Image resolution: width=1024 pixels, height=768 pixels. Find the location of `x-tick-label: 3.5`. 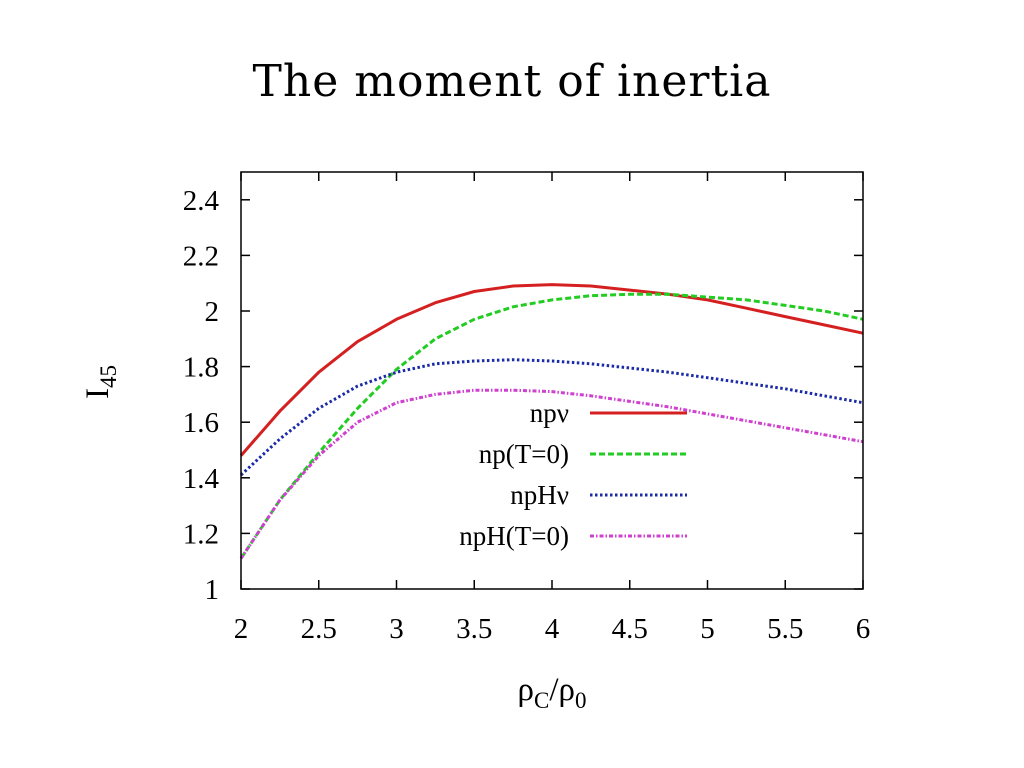

x-tick-label: 3.5 is located at coordinates (474, 629).